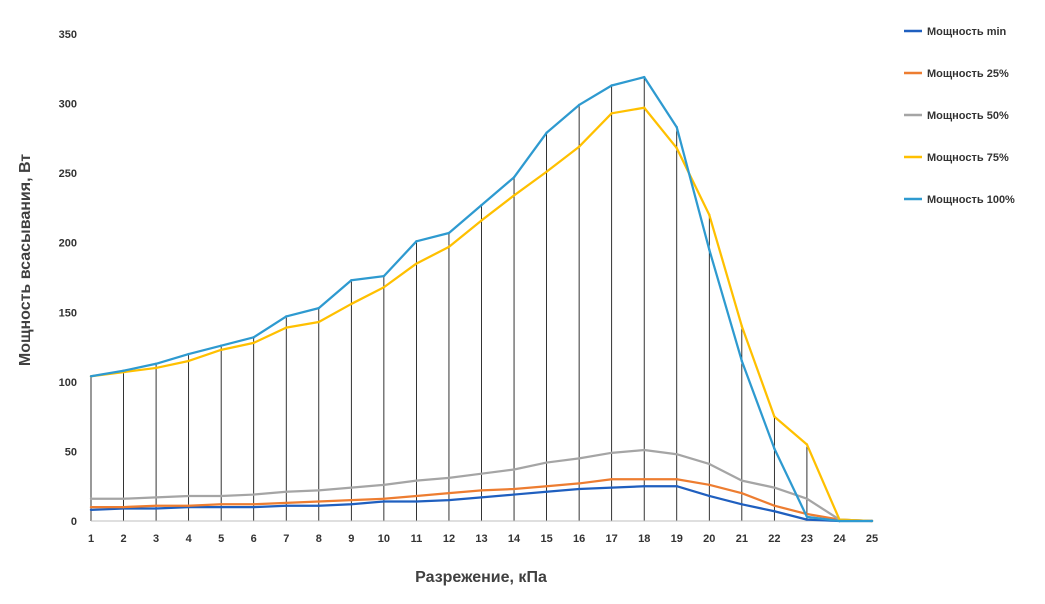 The width and height of the screenshot is (1045, 604). What do you see at coordinates (546, 539) in the screenshot?
I see `x-tick-label: 15` at bounding box center [546, 539].